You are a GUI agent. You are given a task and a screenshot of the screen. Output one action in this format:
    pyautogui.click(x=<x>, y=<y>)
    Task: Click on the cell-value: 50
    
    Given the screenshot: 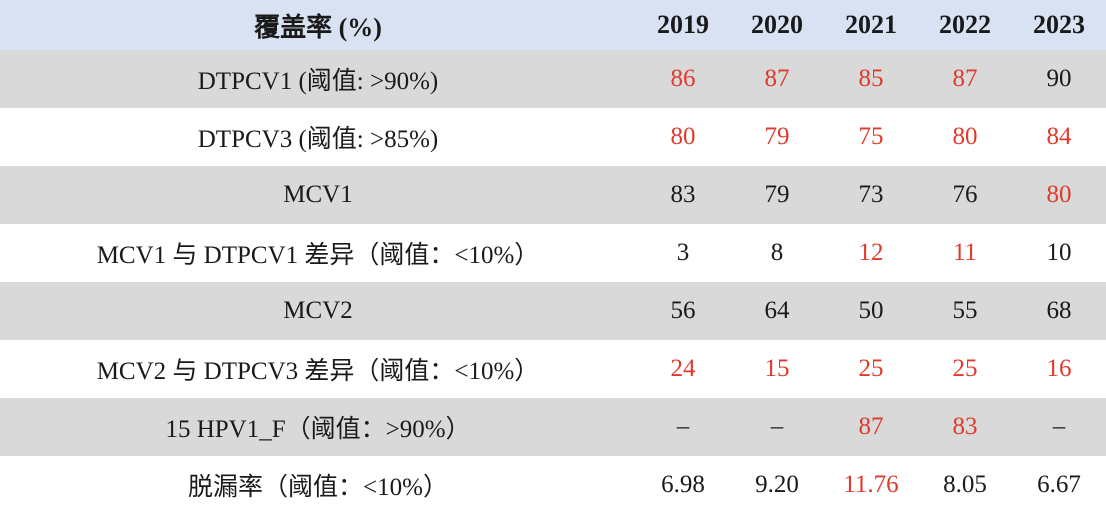 What is the action you would take?
    pyautogui.click(x=871, y=310)
    